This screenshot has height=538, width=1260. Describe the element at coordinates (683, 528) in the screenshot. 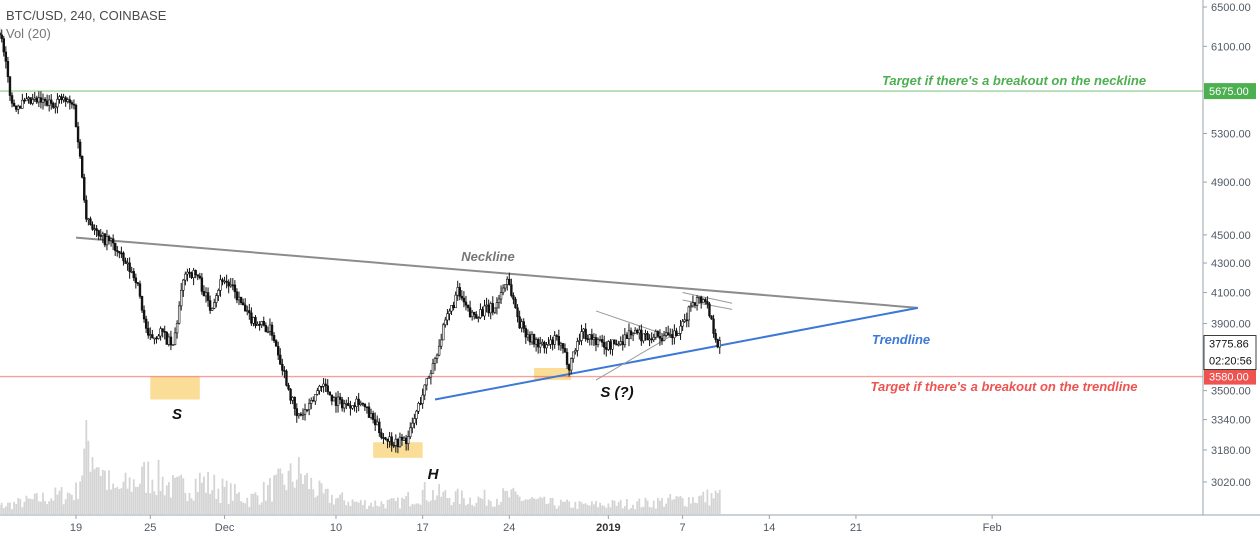

I see `x-tick-label: 7` at that location.